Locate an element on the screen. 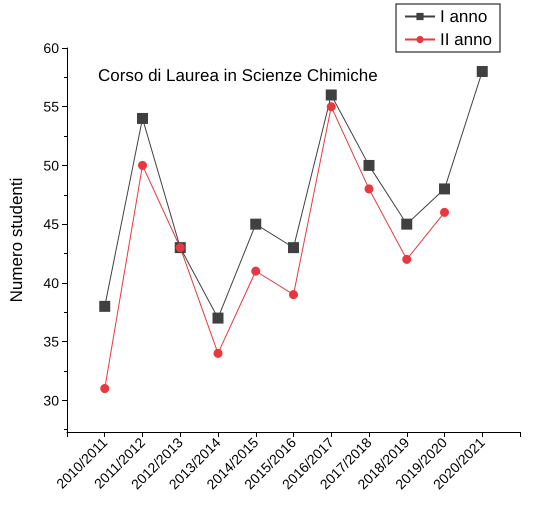 This screenshot has width=533, height=510. legend-label: I anno is located at coordinates (464, 16).